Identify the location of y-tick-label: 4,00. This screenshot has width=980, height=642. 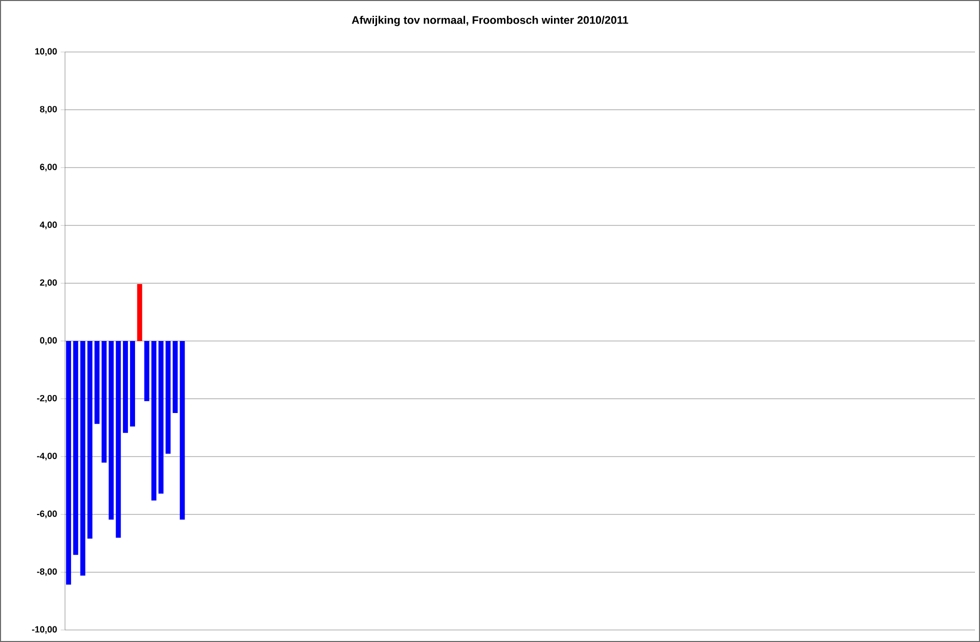
(48, 226).